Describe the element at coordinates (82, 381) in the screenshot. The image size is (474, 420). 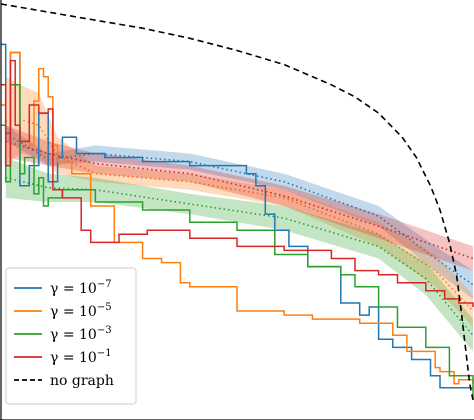
I see `legend-label-5: no graph` at that location.